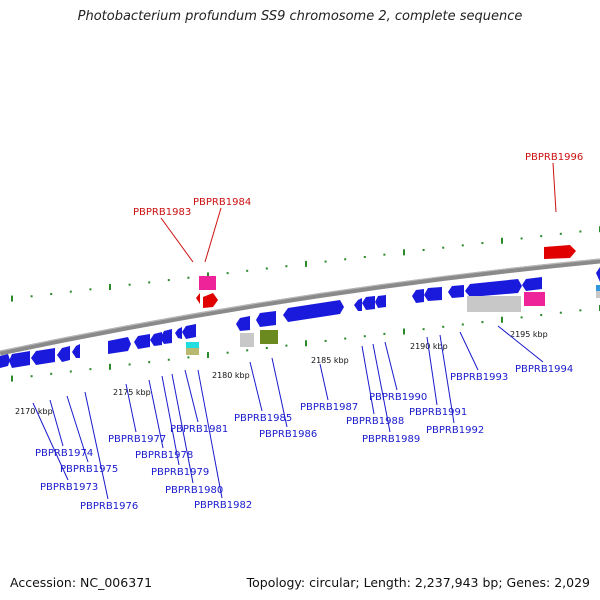  Describe the element at coordinates (438, 412) in the screenshot. I see `gene-label: PBPRB1991` at that location.